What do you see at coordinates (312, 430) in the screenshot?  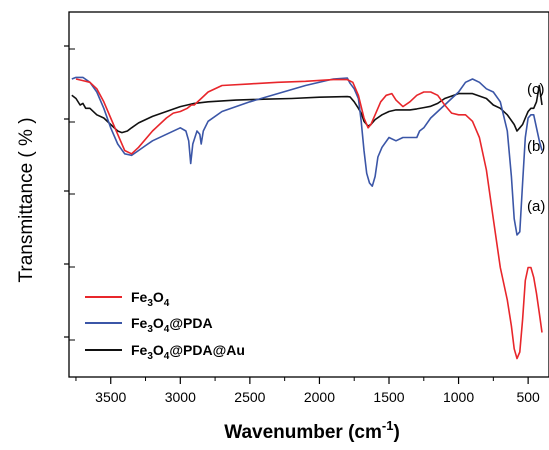 I see `x-axis-label: Wavenumber (cm-1)` at bounding box center [312, 430].